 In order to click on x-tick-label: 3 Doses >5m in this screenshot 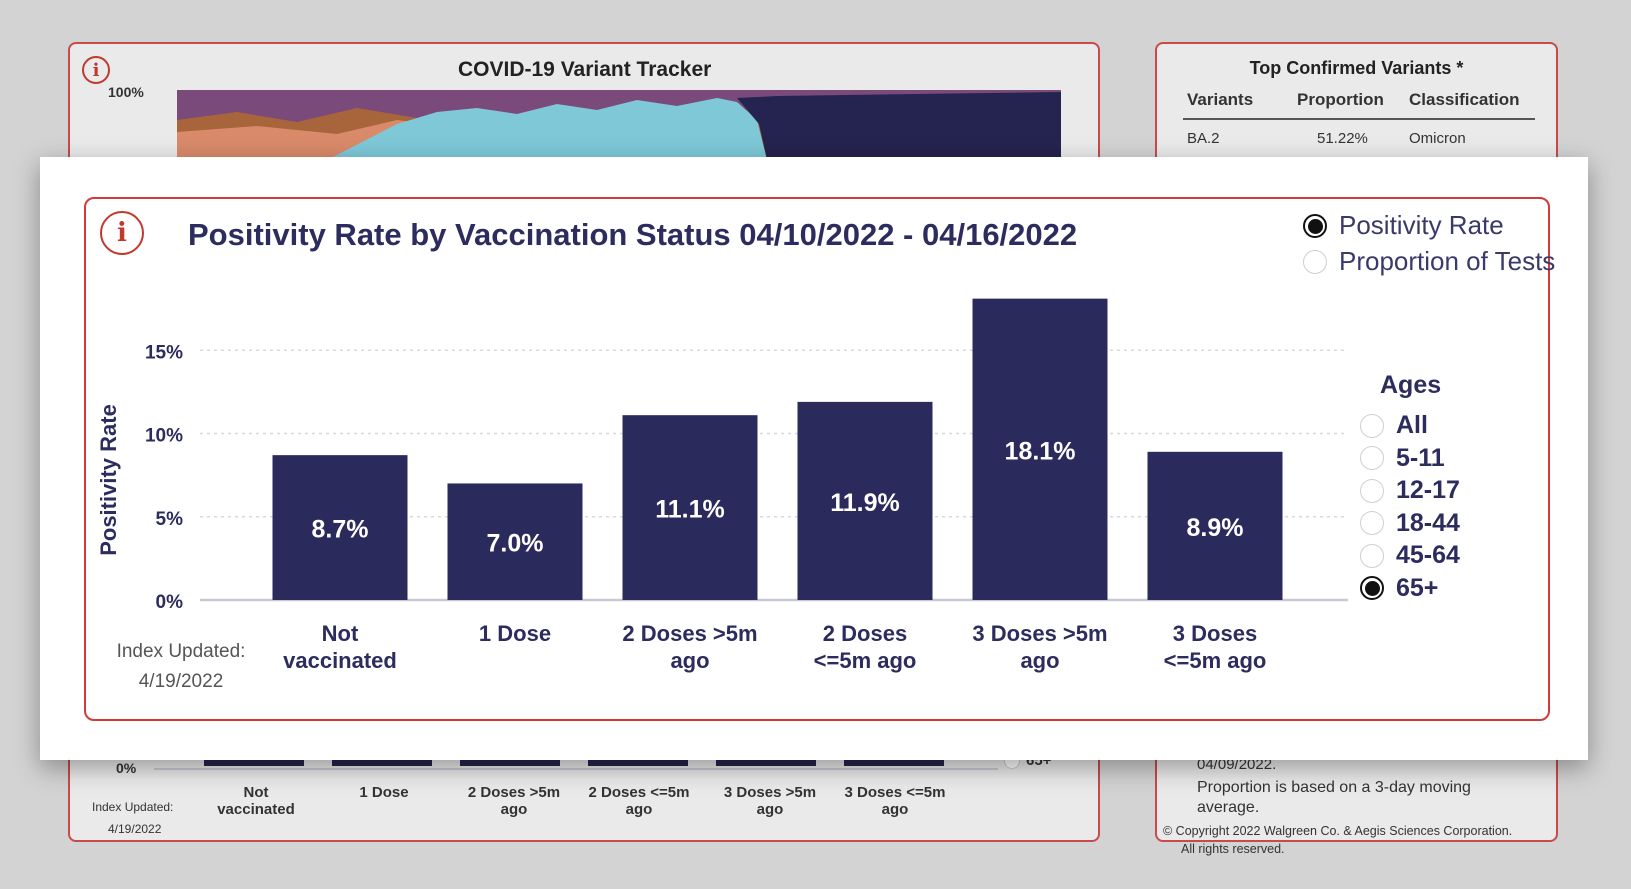, I will do `click(1039, 633)`.